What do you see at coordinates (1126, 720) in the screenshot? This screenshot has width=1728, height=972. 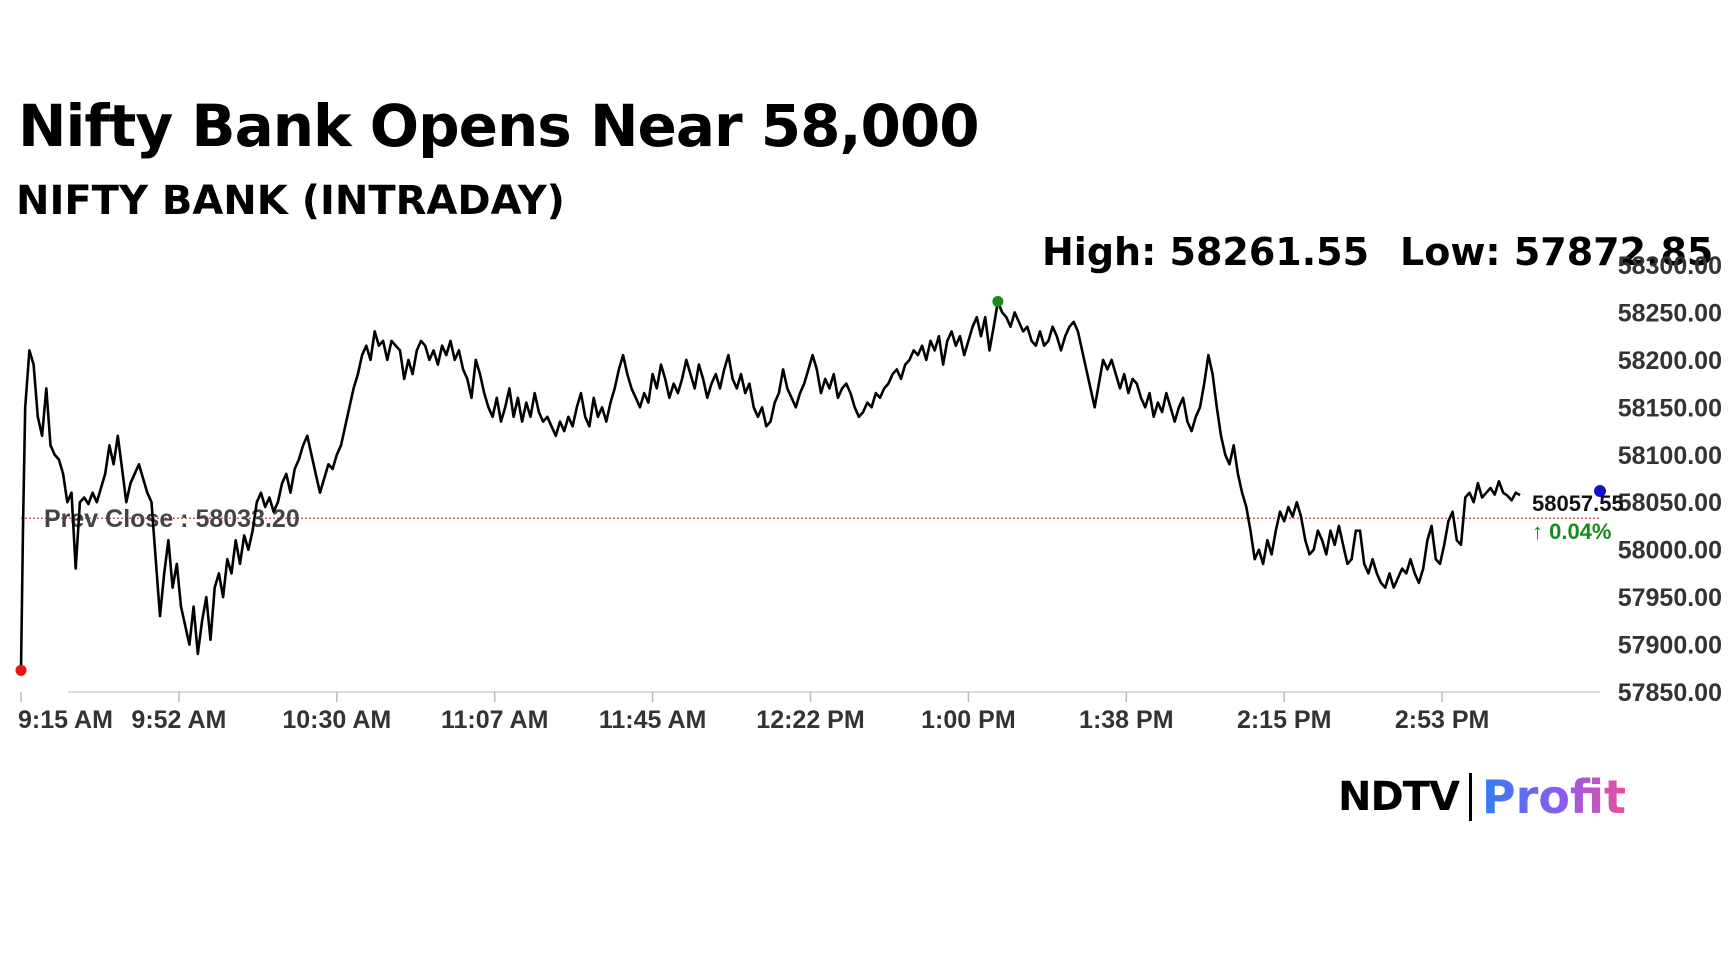 I see `x-tick-label: 1:38 PM` at bounding box center [1126, 720].